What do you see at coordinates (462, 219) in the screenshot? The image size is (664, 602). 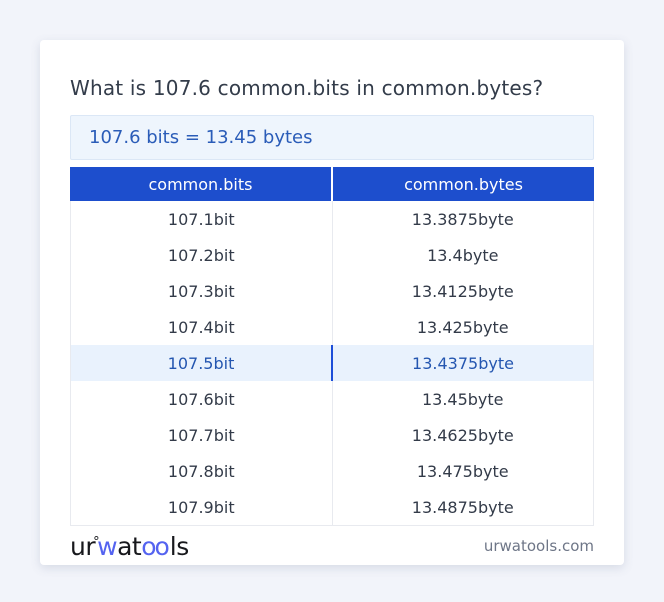 I see `table-cell-bytes: 13.3875byte` at bounding box center [462, 219].